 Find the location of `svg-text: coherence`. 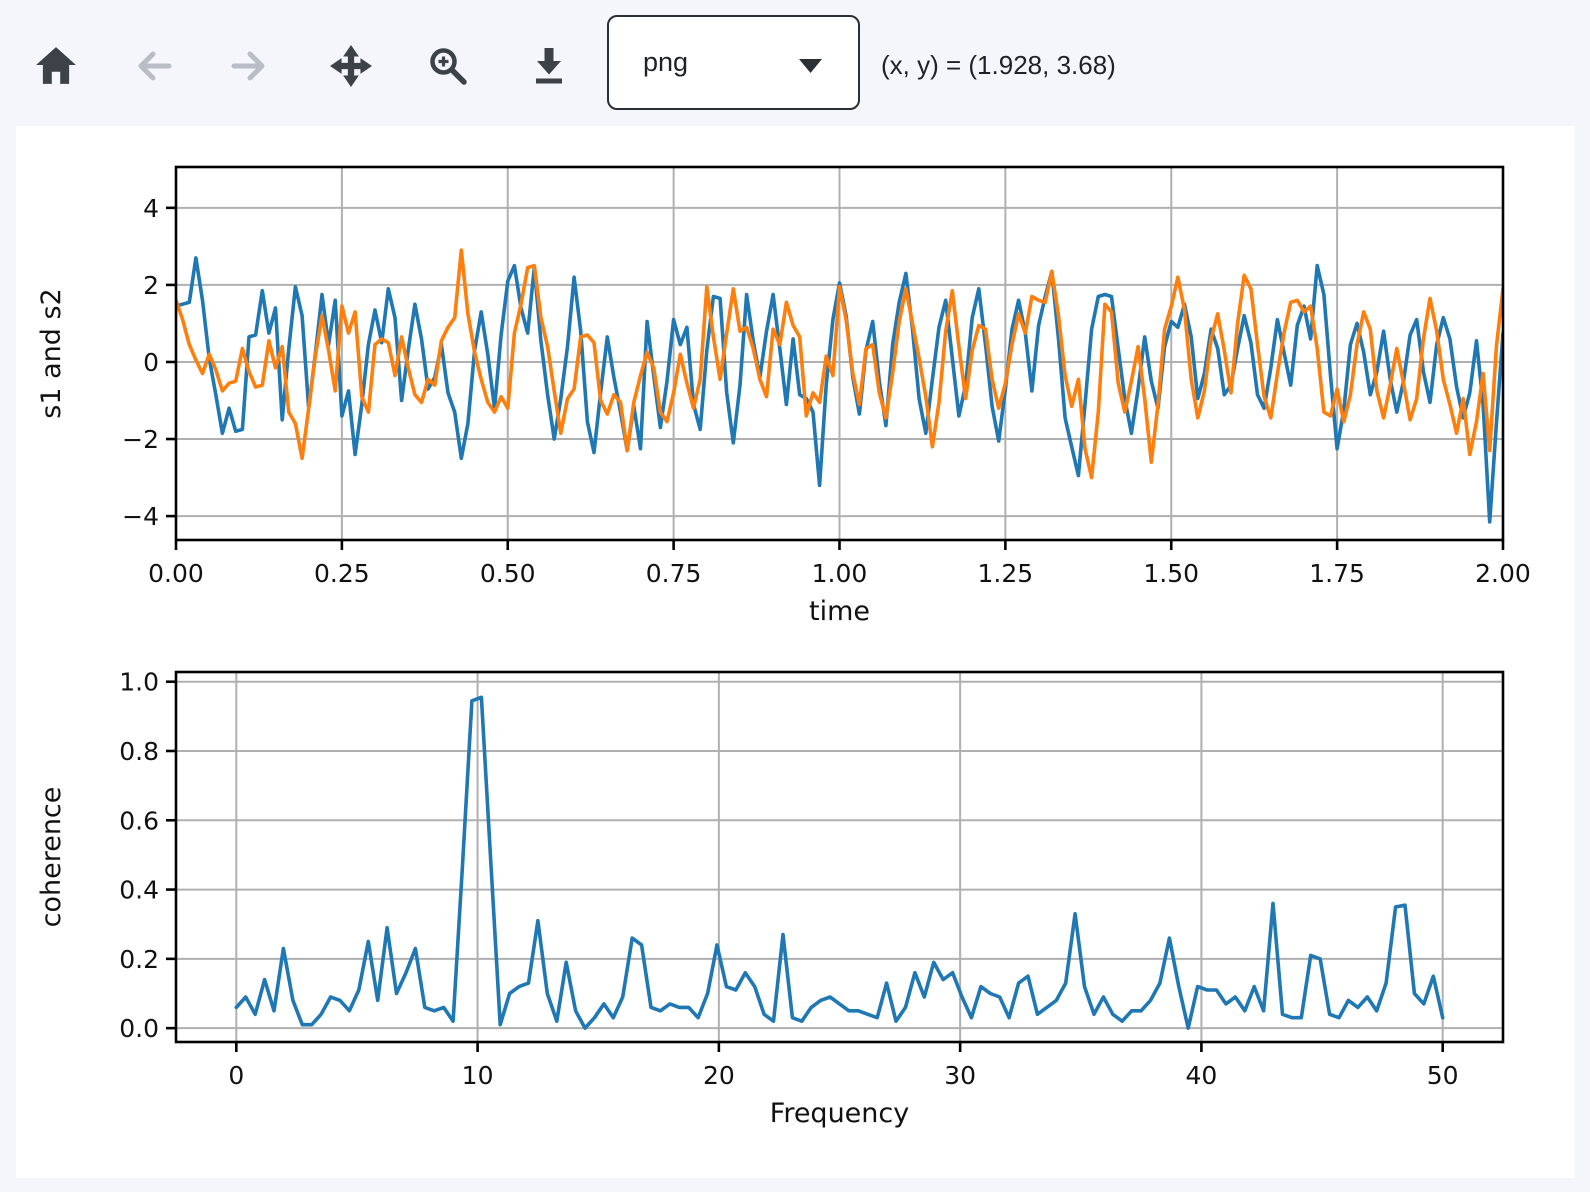

svg-text: coherence is located at coordinates (51, 857).